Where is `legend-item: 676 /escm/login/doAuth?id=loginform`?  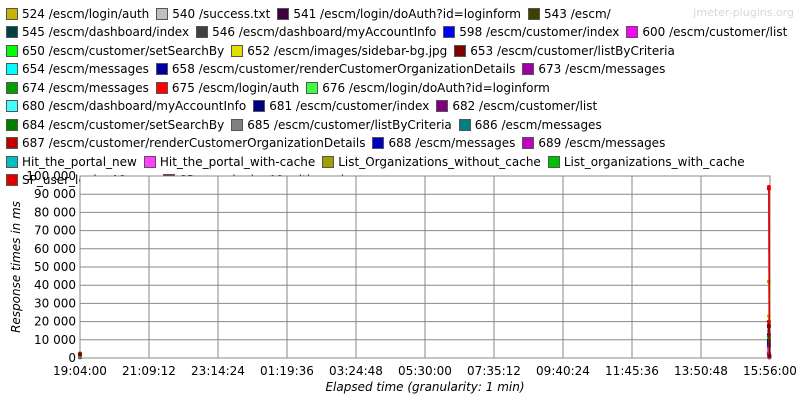
legend-item: 676 /escm/login/doAuth?id=loginform is located at coordinates (428, 88).